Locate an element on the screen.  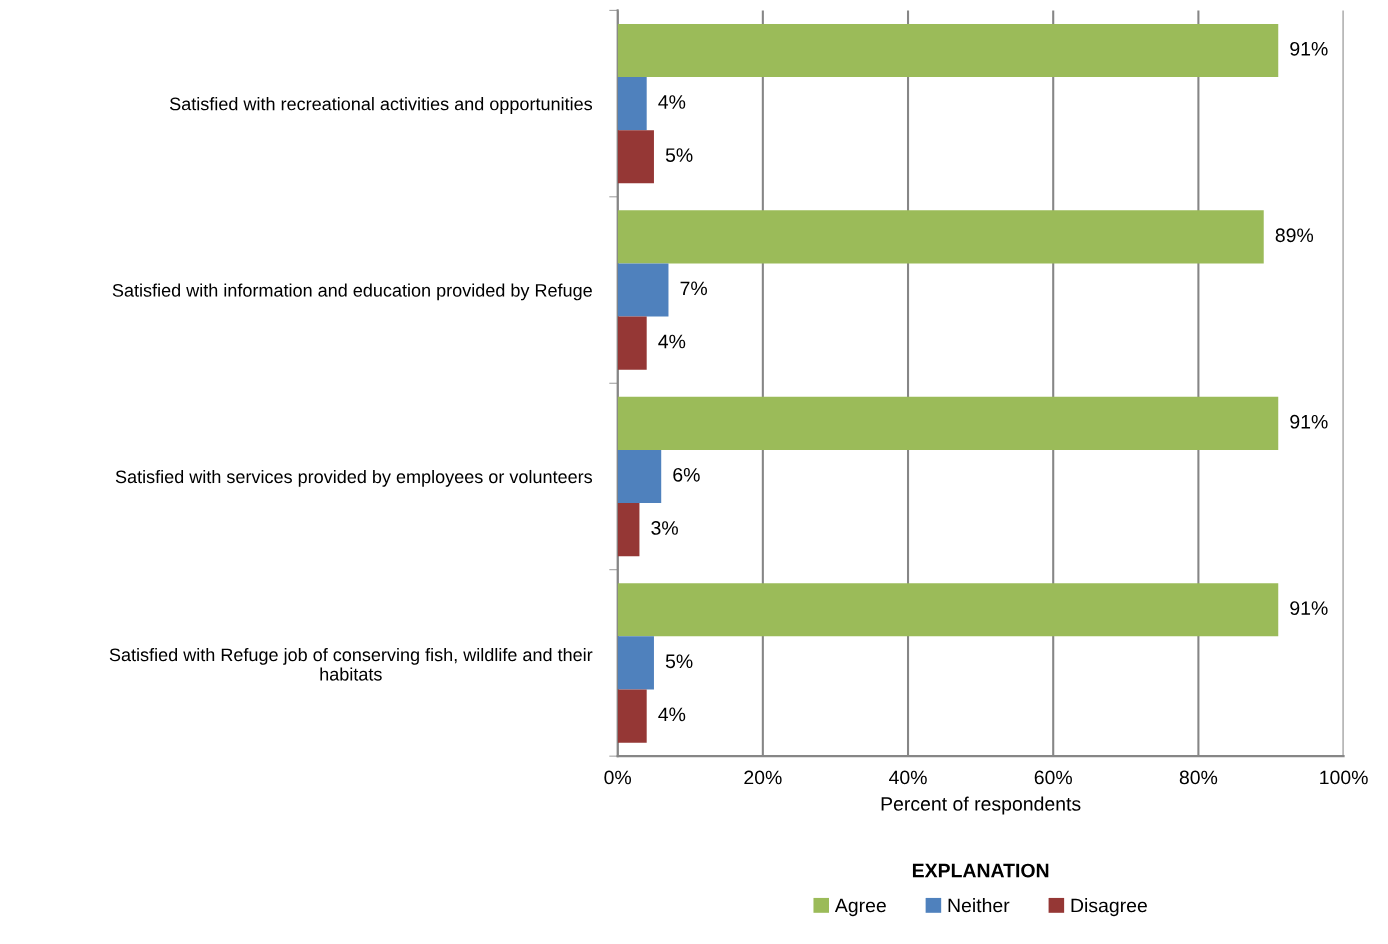
y-tick-label: Satisfied with information and education provided by Refuge is located at coordinates (352, 292).